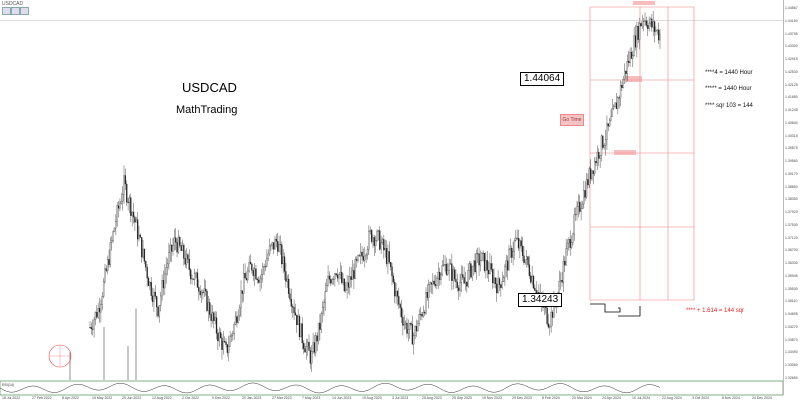  What do you see at coordinates (791, 197) in the screenshot?
I see `price-axis` at bounding box center [791, 197].